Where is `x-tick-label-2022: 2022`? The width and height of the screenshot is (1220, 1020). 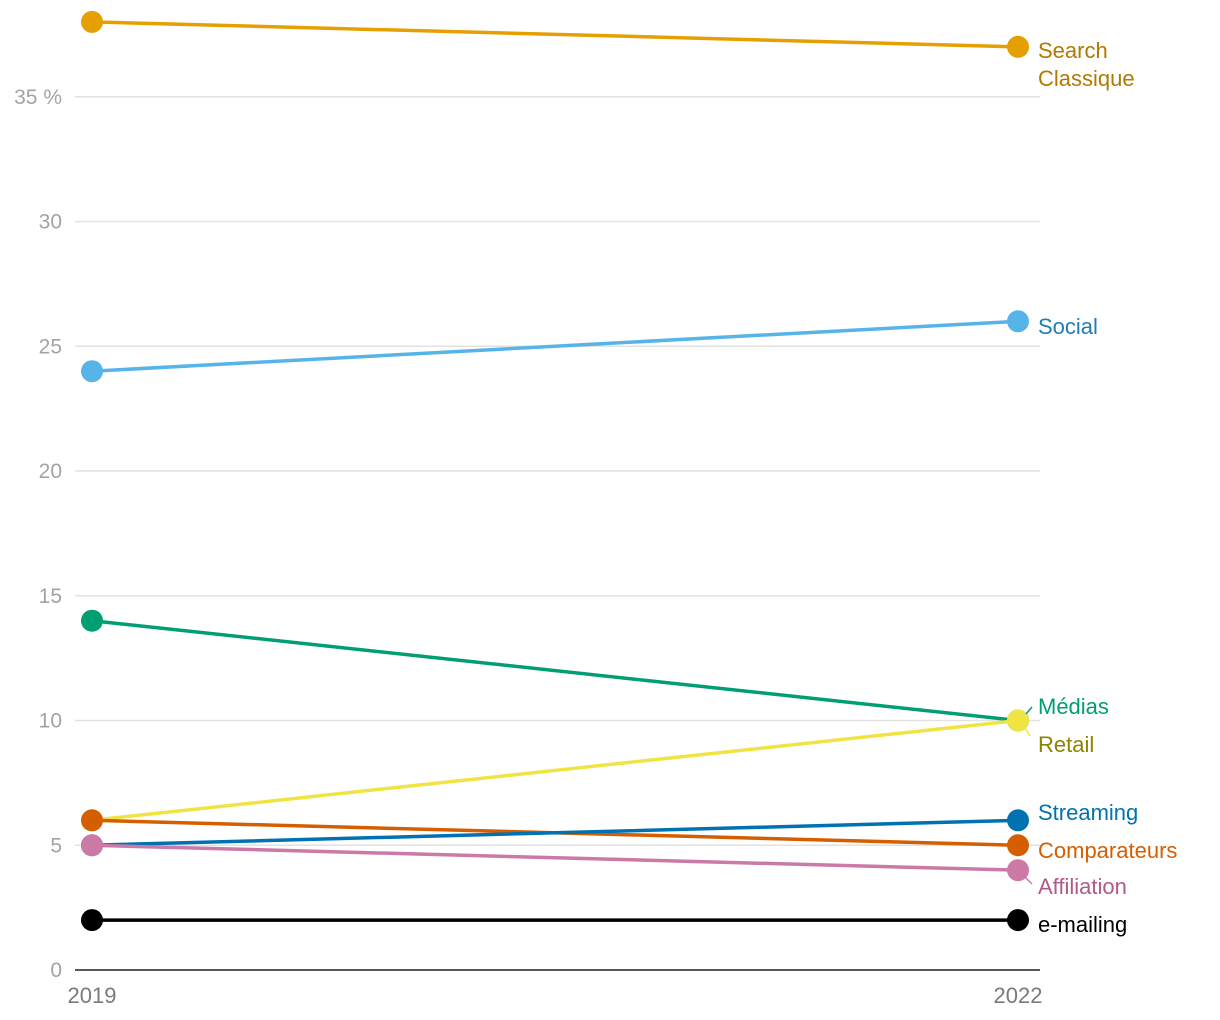
x-tick-label-2022: 2022 is located at coordinates (1018, 995).